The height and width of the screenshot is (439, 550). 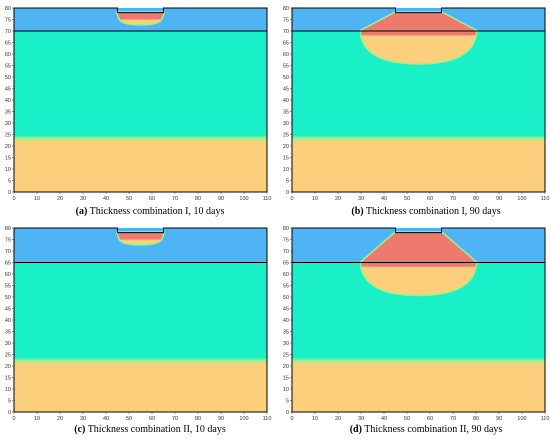 I want to click on caption-a-label: (a), so click(x=81, y=211).